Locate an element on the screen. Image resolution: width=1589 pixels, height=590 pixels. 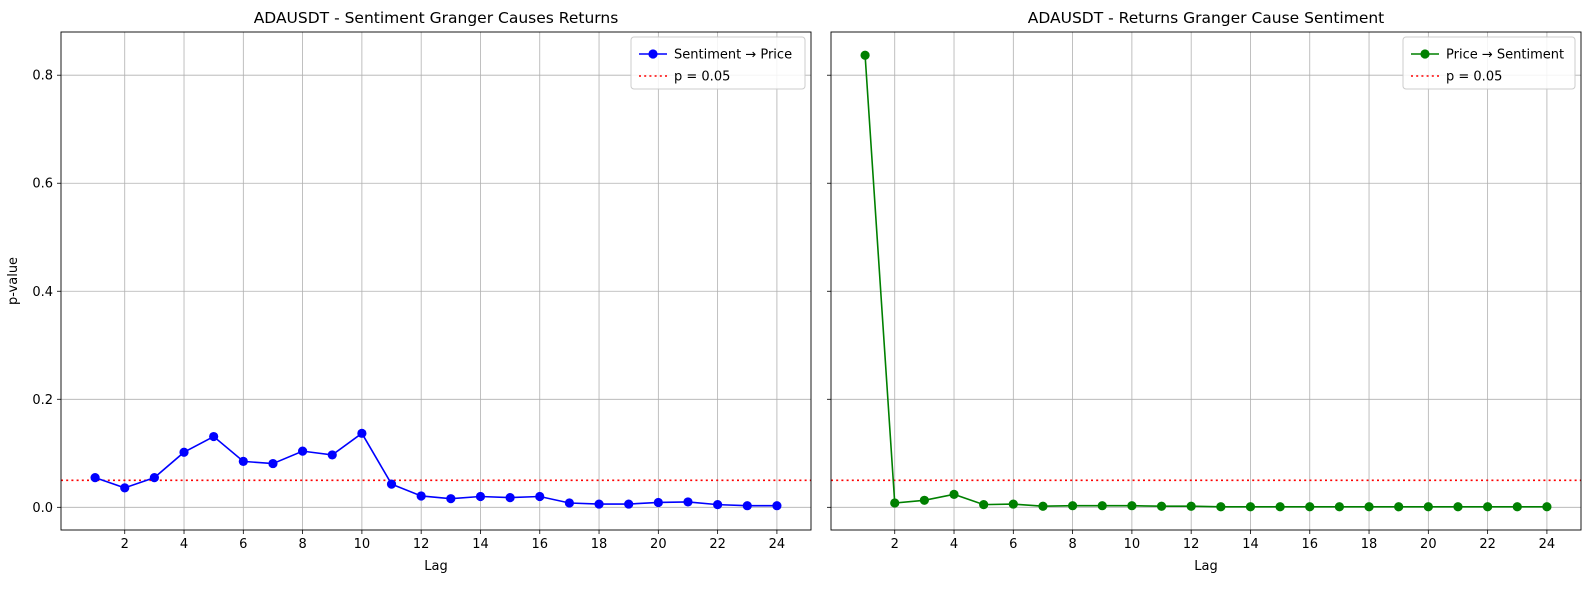
y-axis-label: p-value is located at coordinates (13, 281).